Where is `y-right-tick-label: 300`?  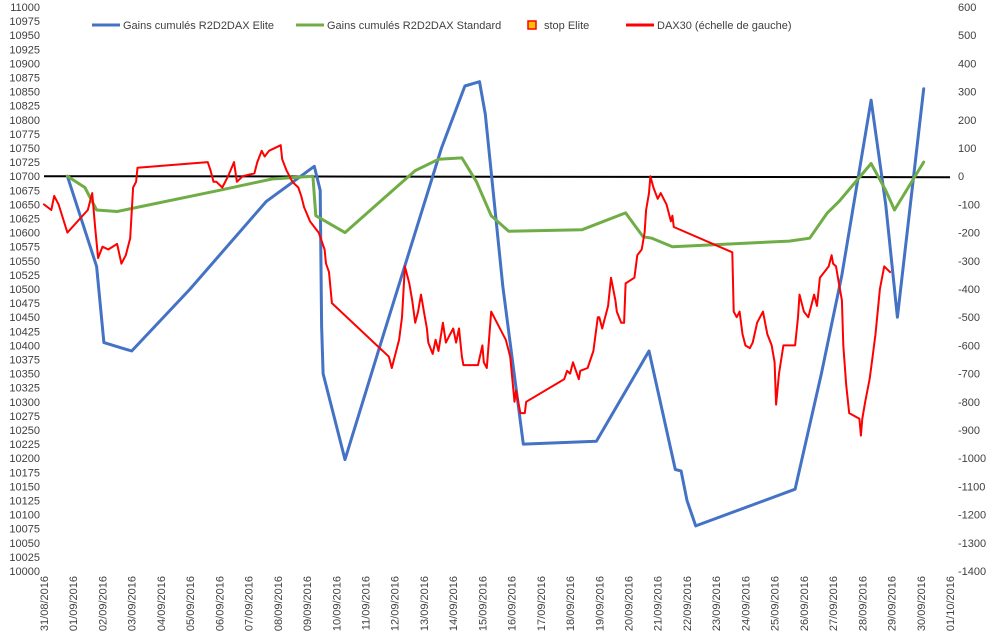 y-right-tick-label: 300 is located at coordinates (967, 93).